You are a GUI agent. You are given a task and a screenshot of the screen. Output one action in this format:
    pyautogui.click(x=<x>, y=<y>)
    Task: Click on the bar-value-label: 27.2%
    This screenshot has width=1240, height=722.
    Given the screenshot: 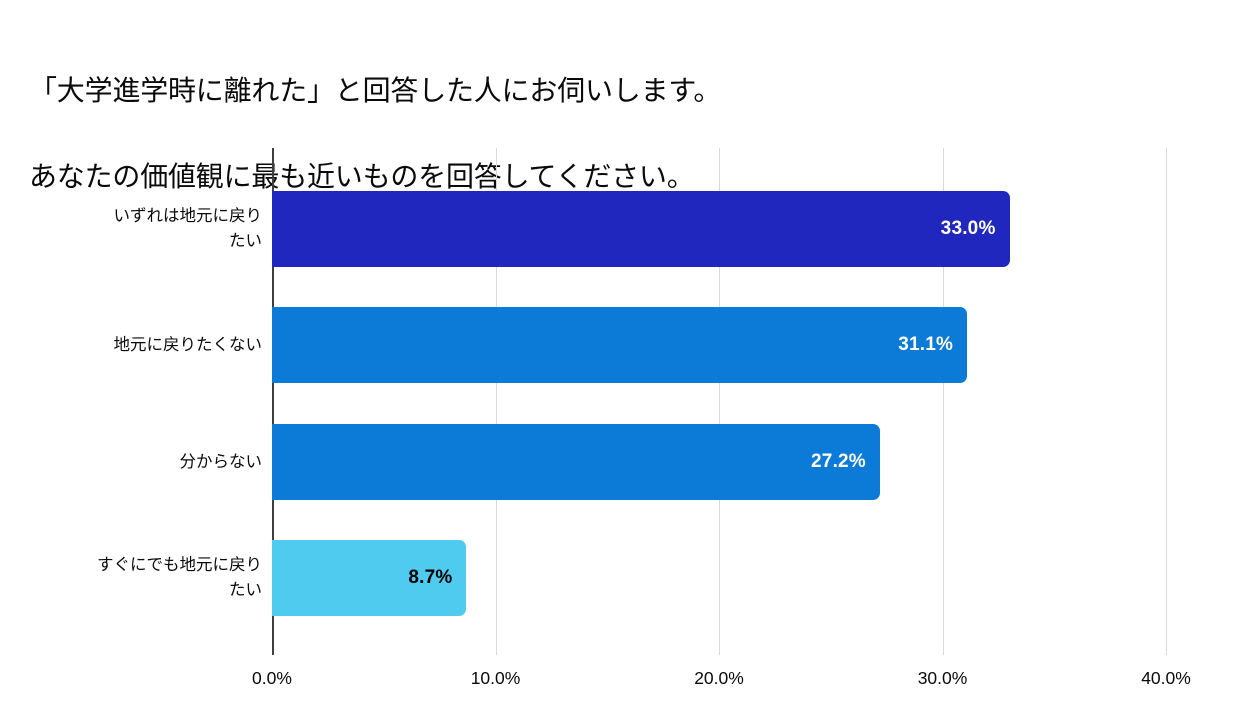 What is the action you would take?
    pyautogui.click(x=838, y=461)
    